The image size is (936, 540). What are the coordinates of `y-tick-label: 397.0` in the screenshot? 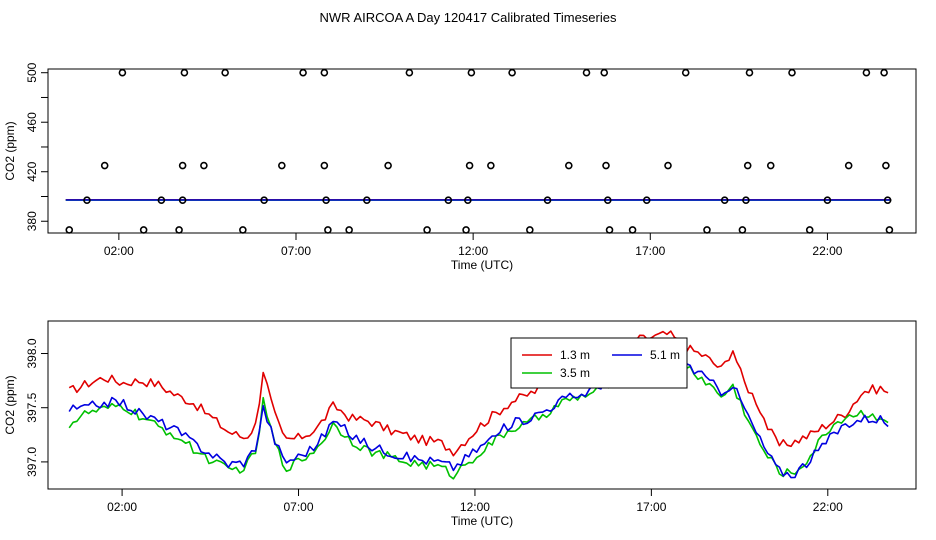 It's located at (32, 462).